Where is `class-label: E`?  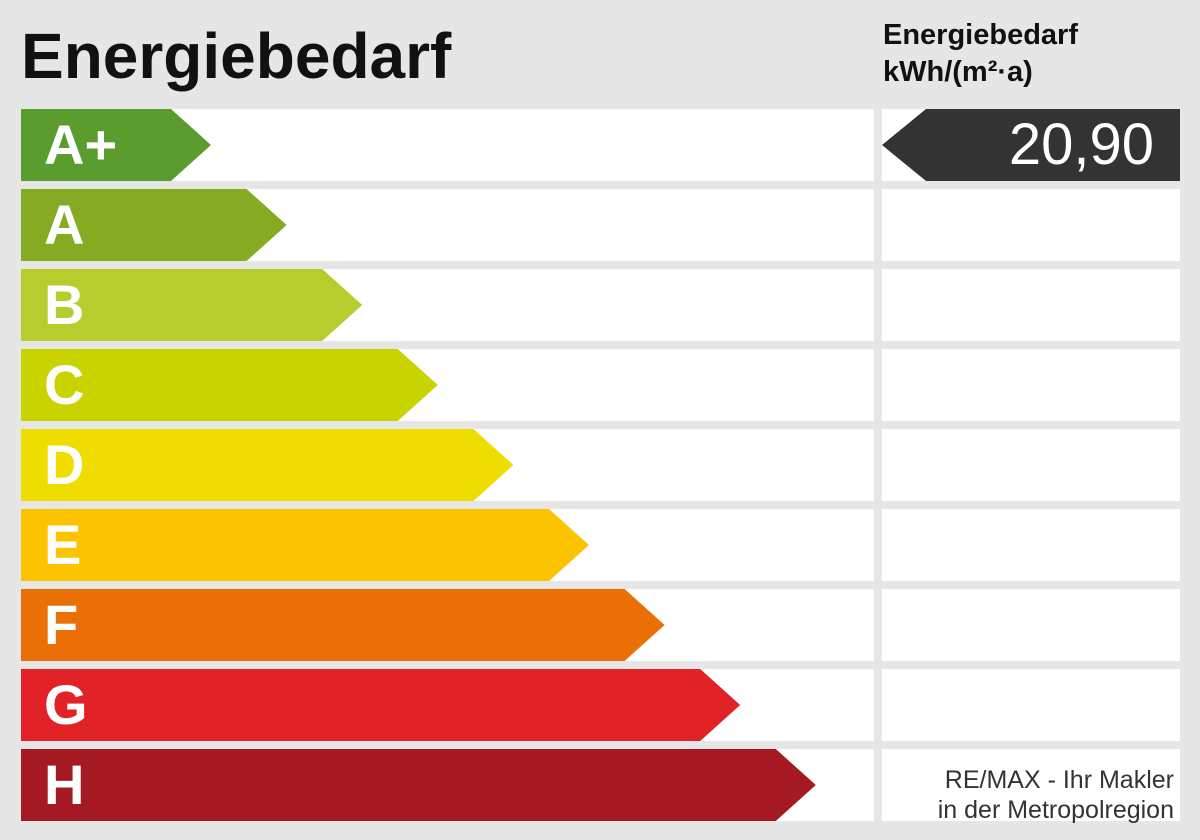 class-label: E is located at coordinates (63, 544).